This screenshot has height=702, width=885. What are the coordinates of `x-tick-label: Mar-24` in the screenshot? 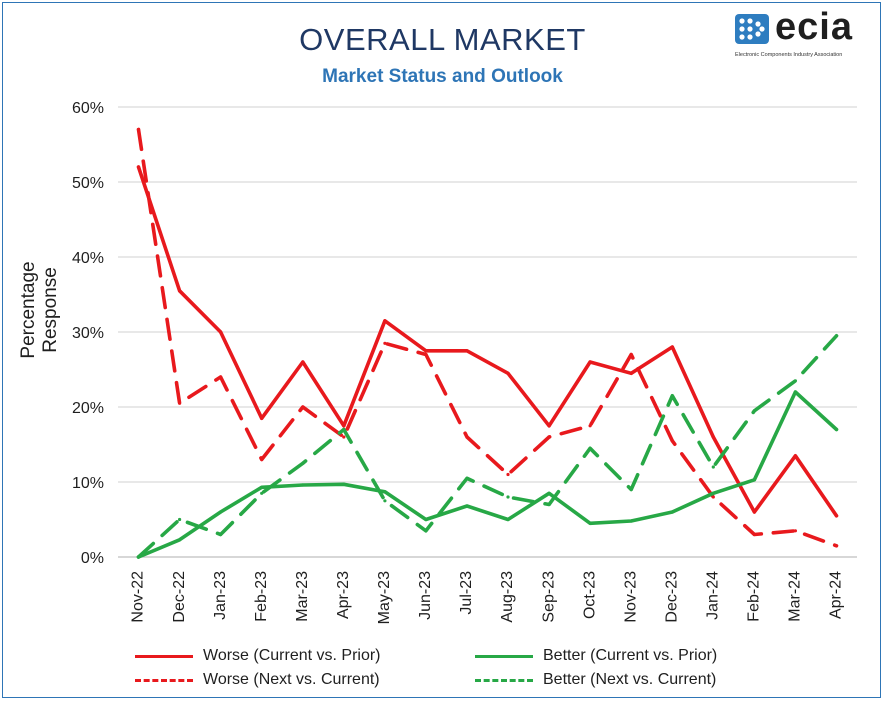 It's located at (795, 596).